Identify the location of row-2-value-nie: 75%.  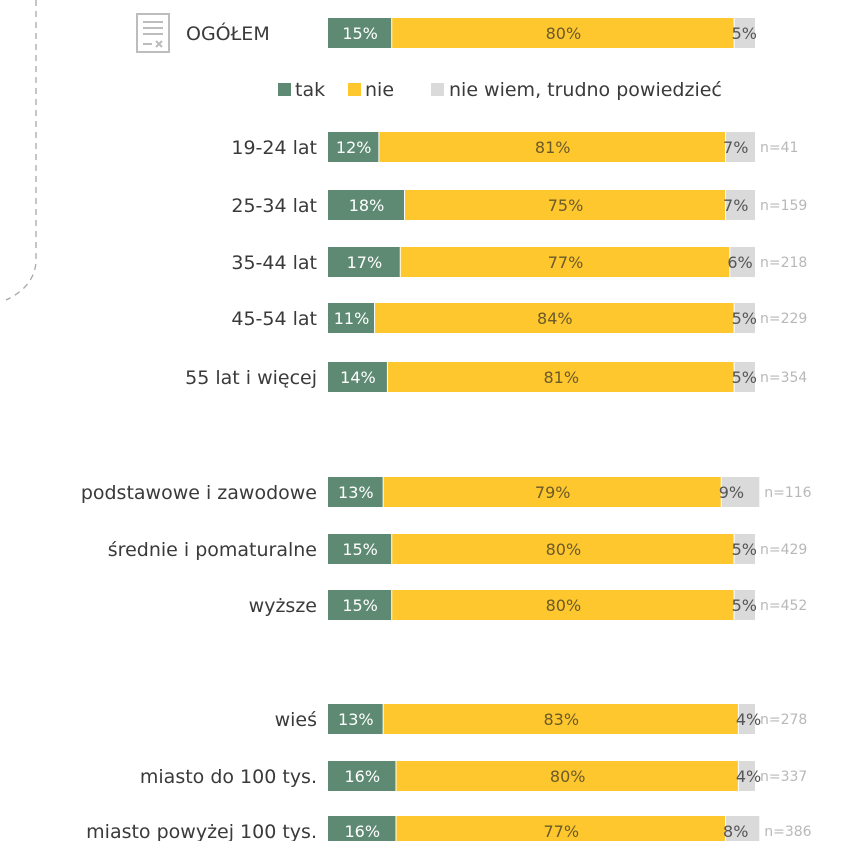
(566, 205).